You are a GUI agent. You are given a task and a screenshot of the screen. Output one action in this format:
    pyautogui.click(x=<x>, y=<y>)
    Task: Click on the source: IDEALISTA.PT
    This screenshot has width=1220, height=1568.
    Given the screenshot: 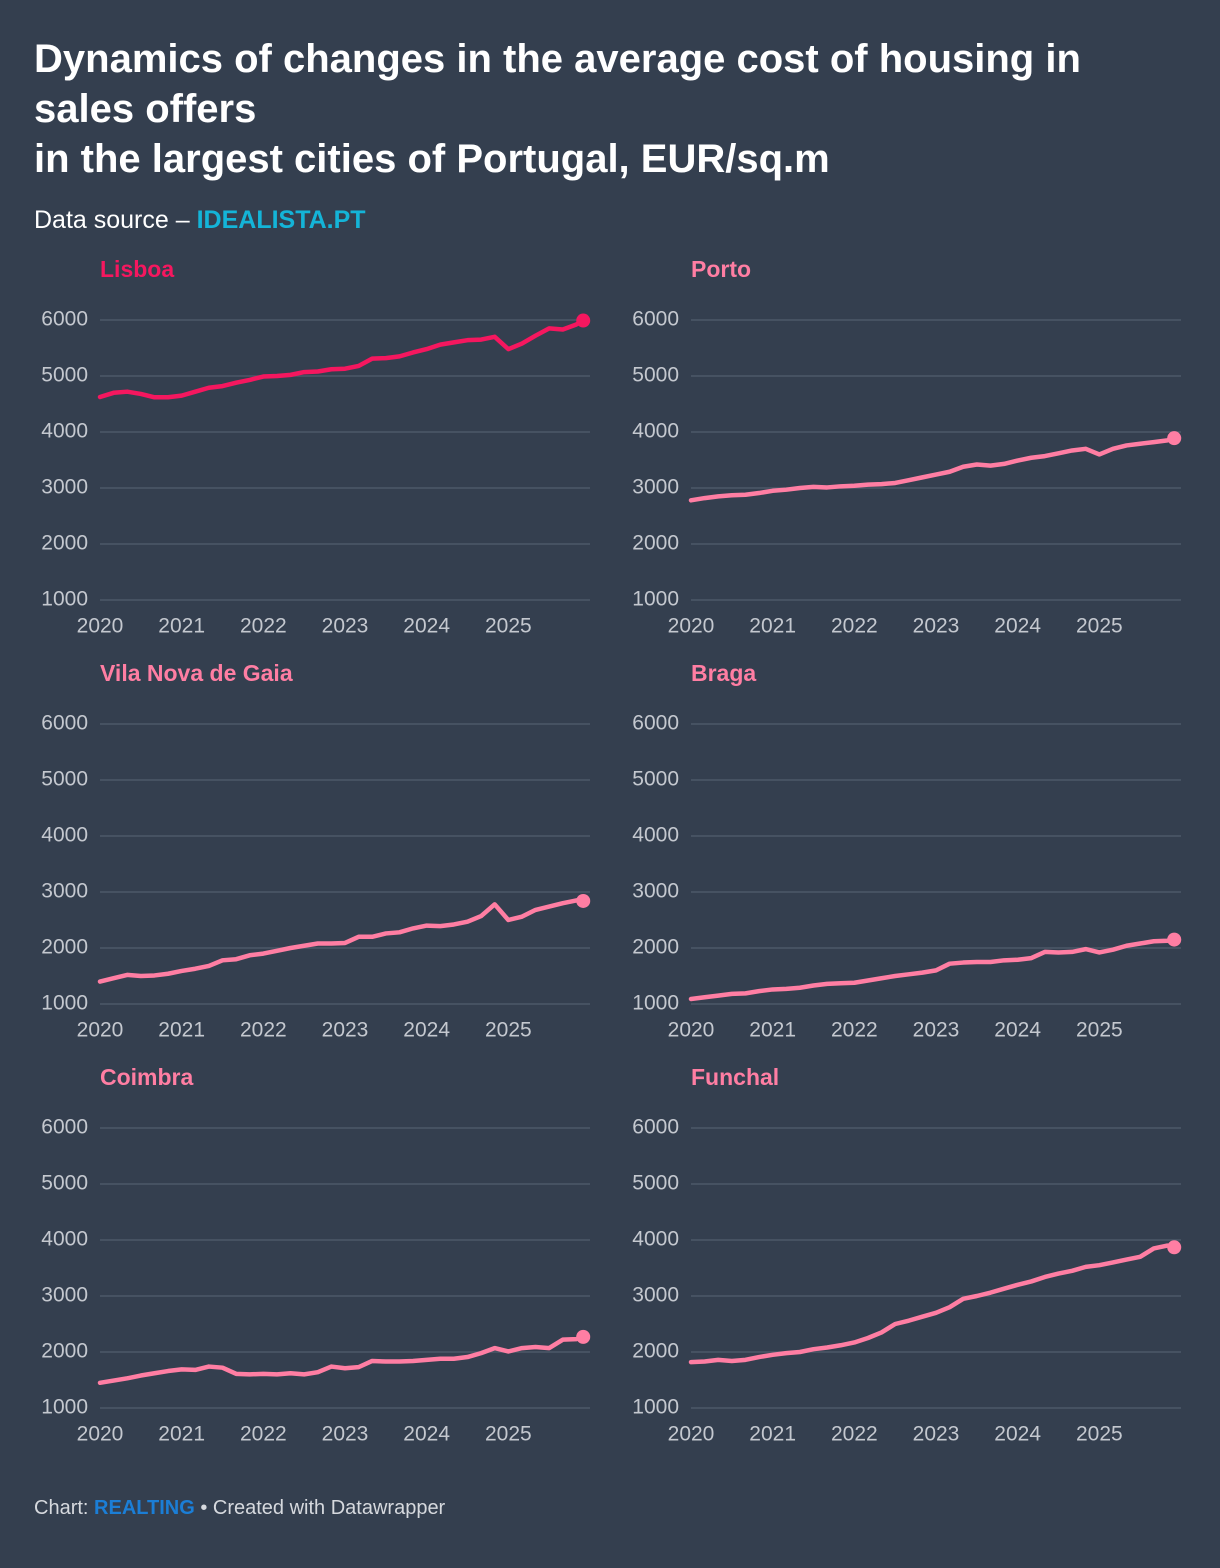 What is the action you would take?
    pyautogui.click(x=281, y=220)
    